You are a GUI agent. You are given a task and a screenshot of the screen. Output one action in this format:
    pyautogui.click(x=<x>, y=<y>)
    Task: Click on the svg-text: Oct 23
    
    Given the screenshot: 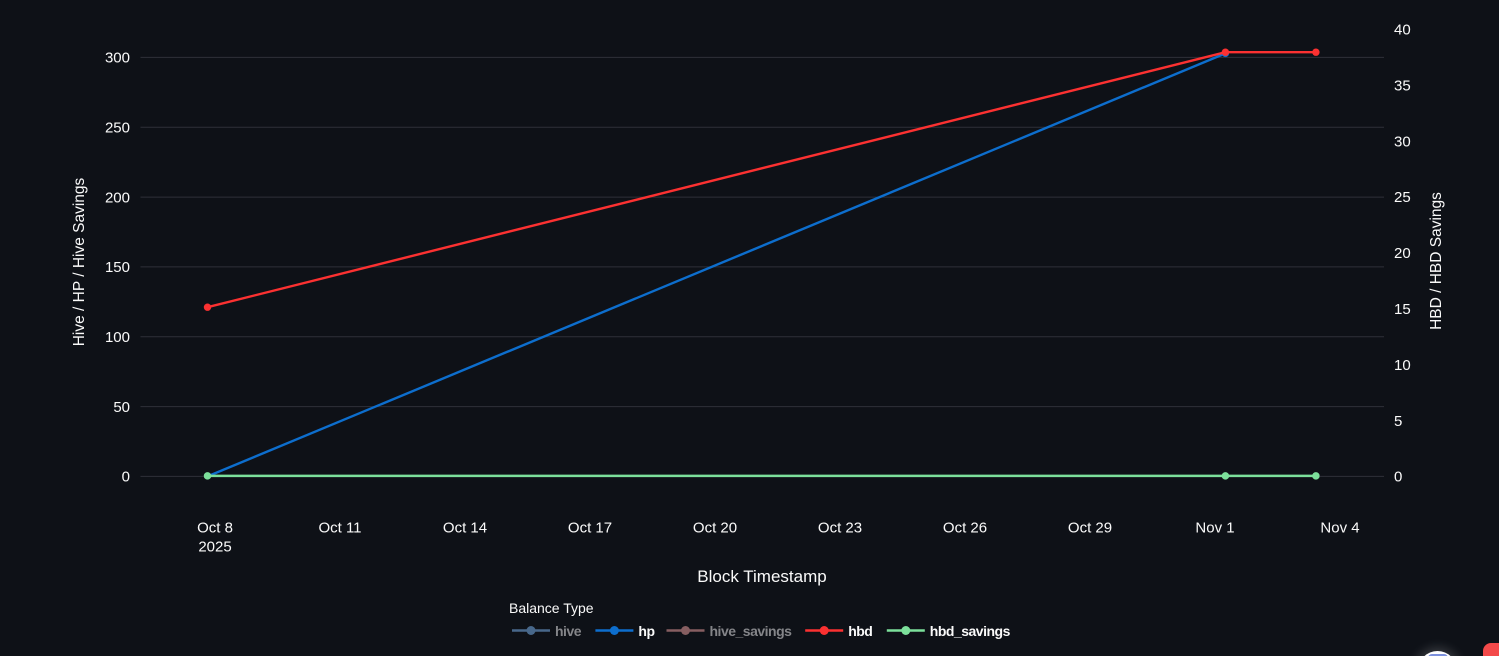 What is the action you would take?
    pyautogui.click(x=840, y=528)
    